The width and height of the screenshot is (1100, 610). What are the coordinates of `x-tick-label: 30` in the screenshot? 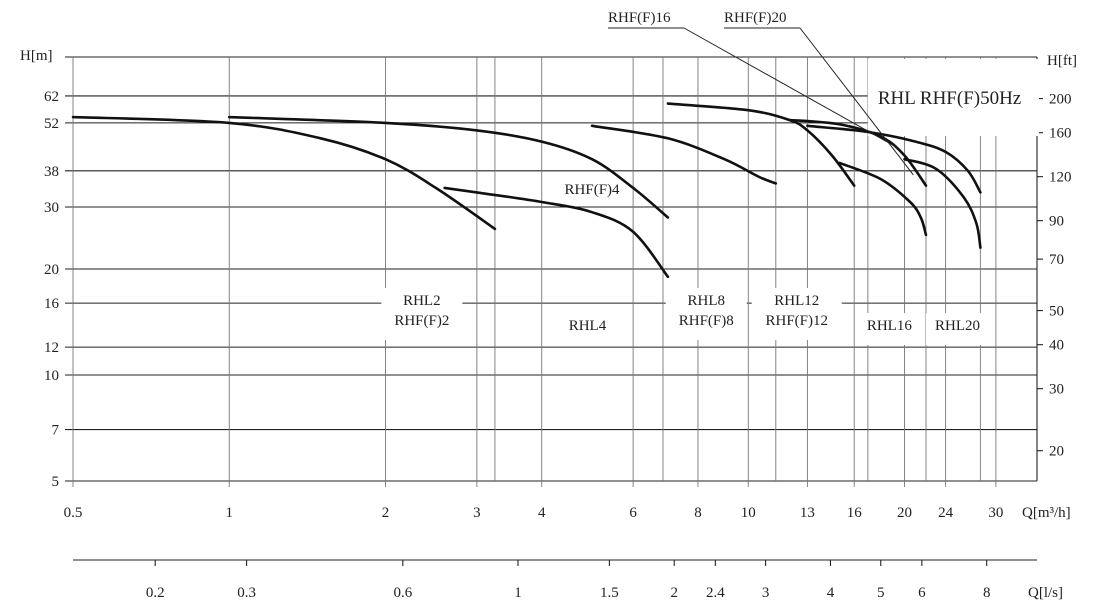 It's located at (995, 513).